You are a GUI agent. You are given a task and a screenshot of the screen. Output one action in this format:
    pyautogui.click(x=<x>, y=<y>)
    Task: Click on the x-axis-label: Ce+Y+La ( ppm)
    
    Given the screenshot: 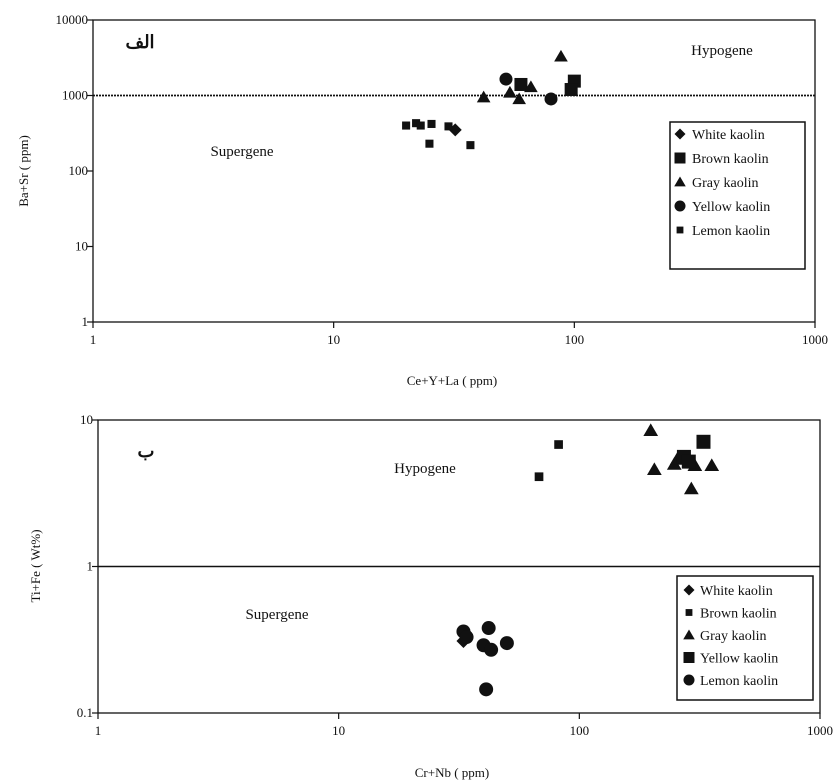 What is the action you would take?
    pyautogui.click(x=452, y=380)
    